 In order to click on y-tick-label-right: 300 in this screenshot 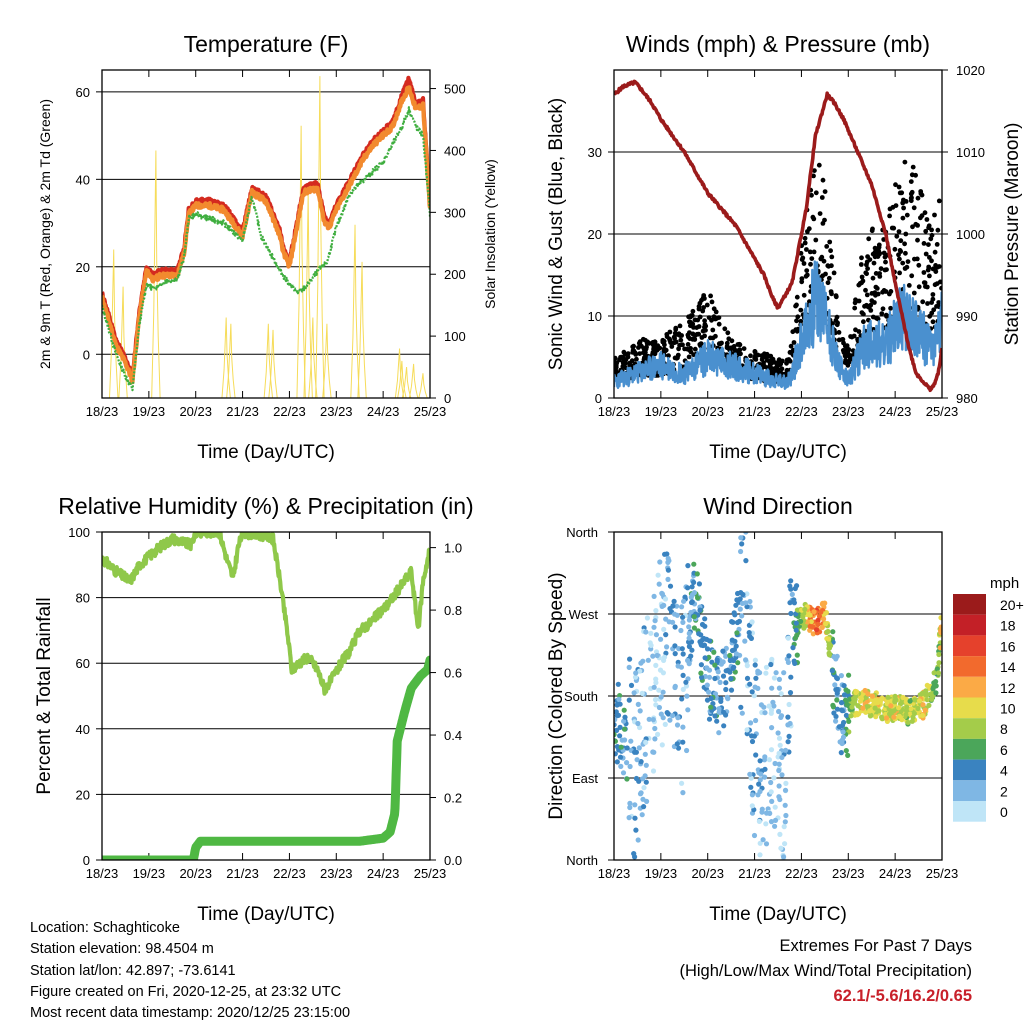, I will do `click(455, 212)`.